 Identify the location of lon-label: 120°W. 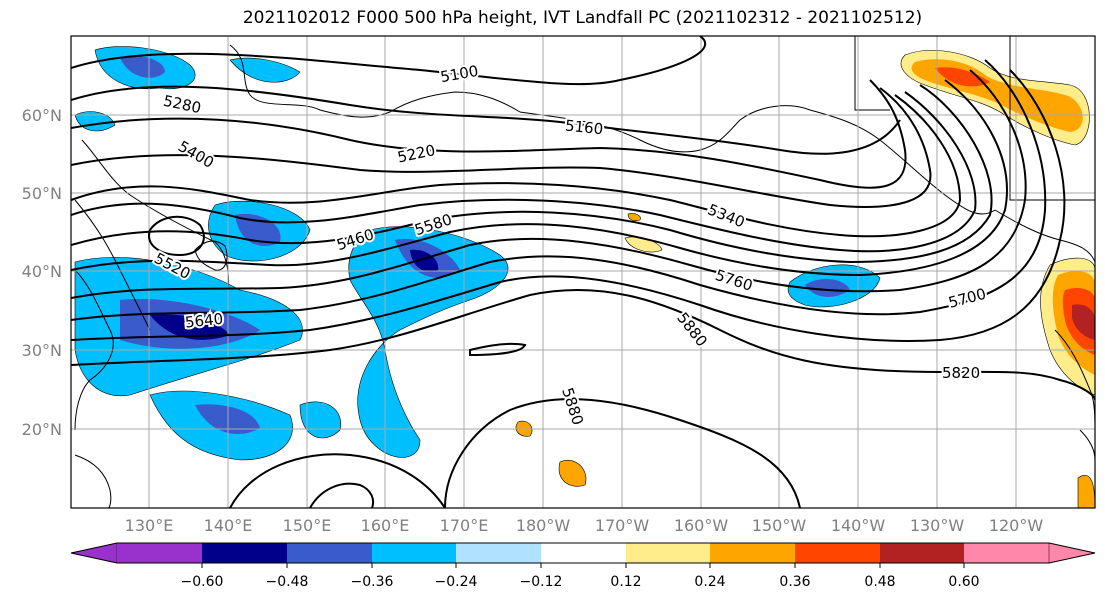
(1016, 525).